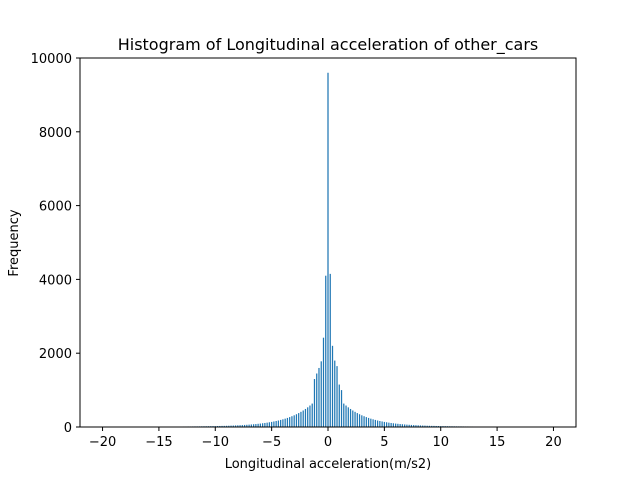  Describe the element at coordinates (328, 442) in the screenshot. I see `x-tick-label: 0` at that location.